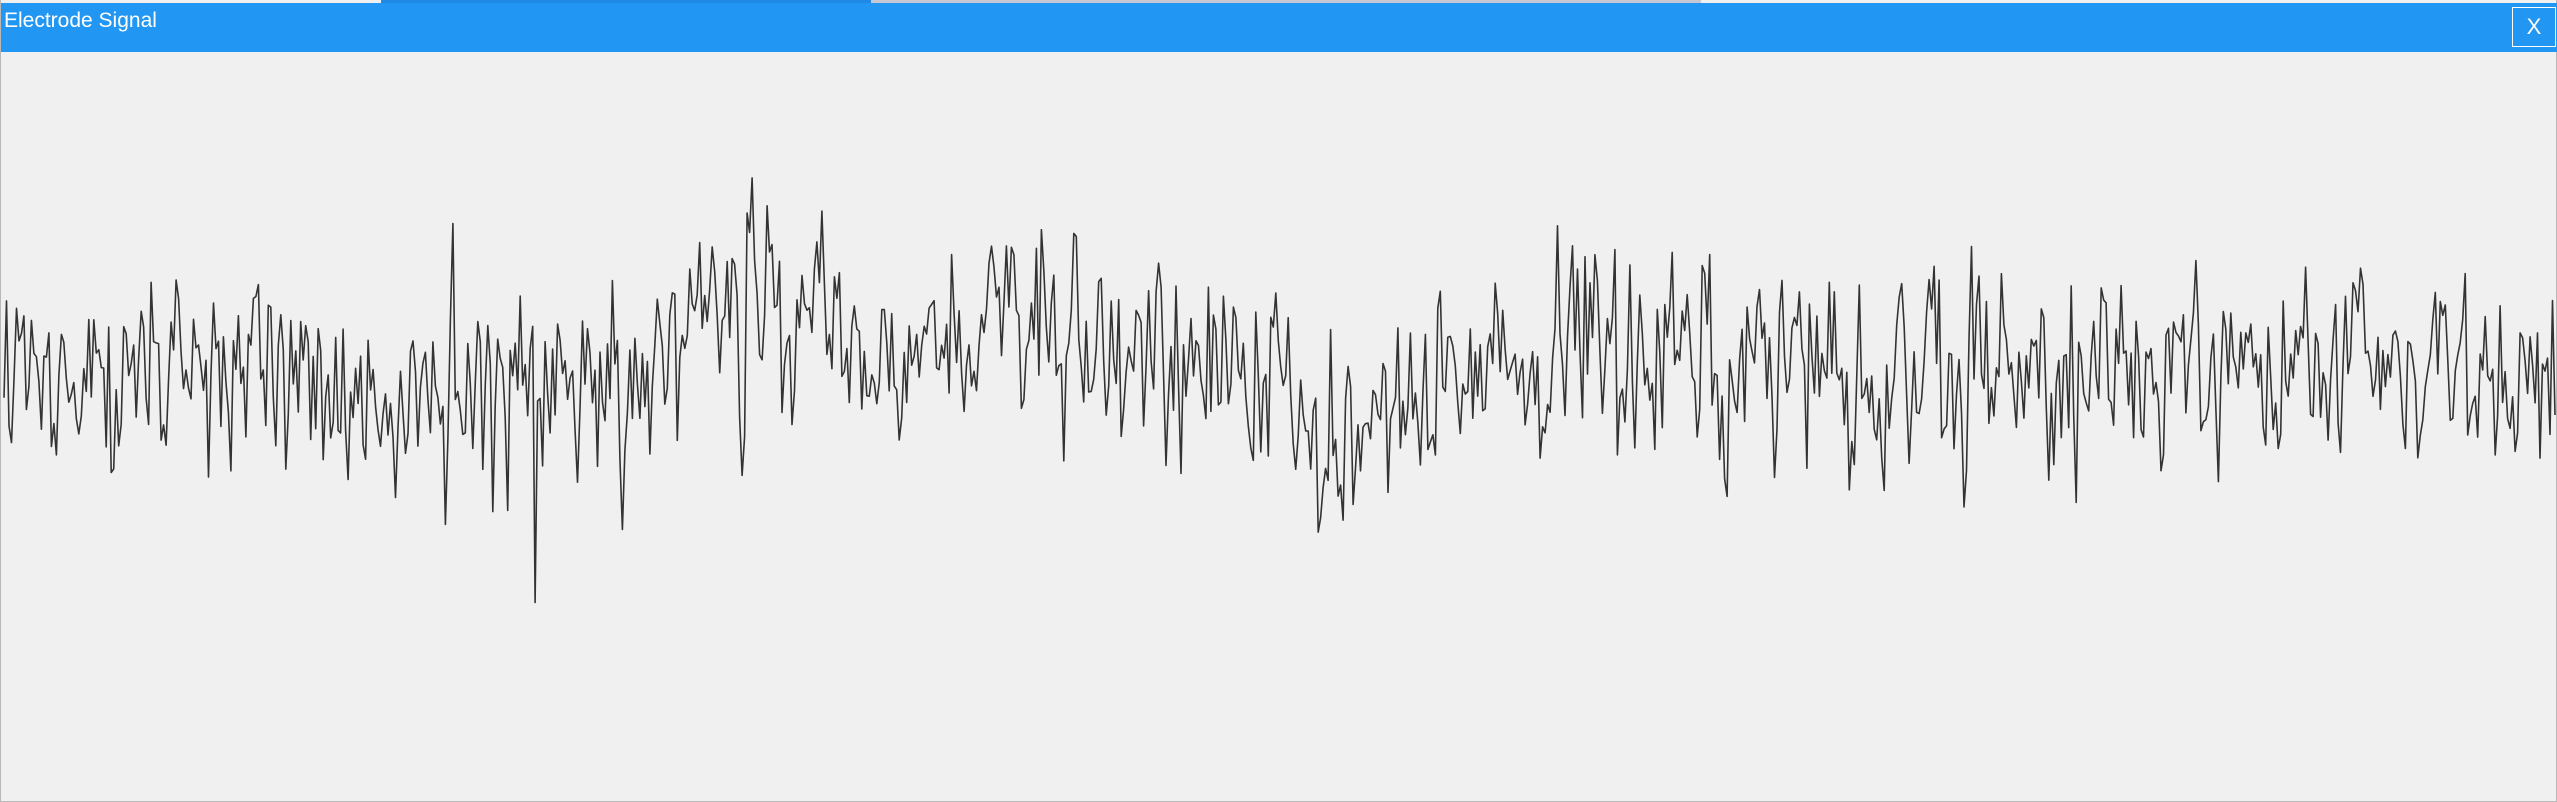  What do you see at coordinates (1041, 1) in the screenshot?
I see `background-window-edge` at bounding box center [1041, 1].